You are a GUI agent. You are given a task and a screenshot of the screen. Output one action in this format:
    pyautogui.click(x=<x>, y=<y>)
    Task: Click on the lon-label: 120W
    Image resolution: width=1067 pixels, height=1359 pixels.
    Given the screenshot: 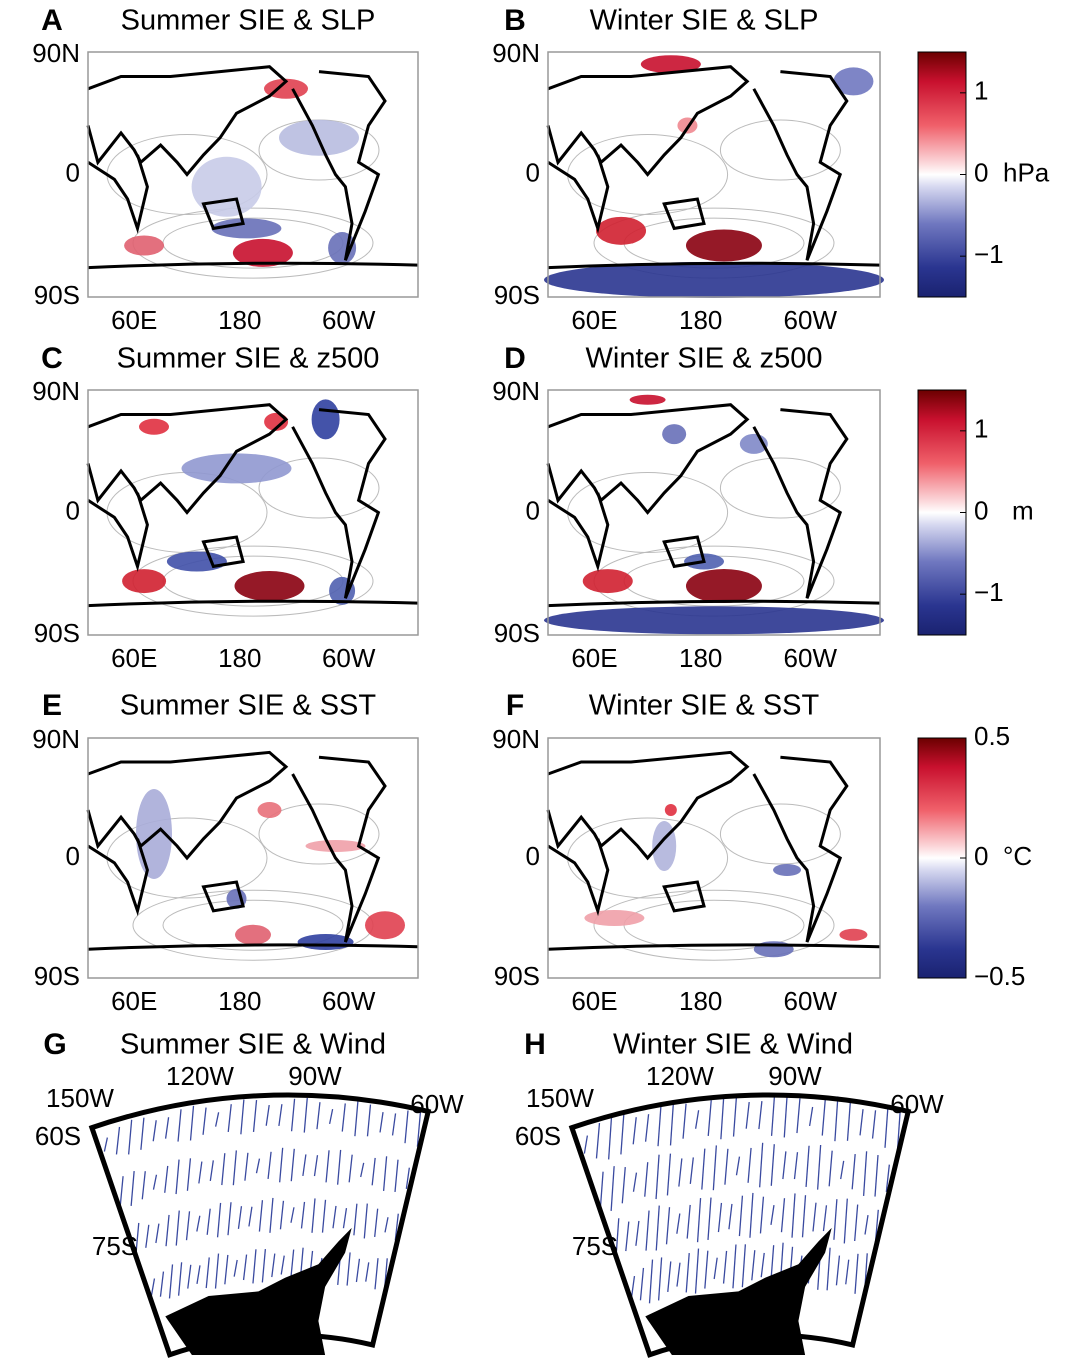 What is the action you would take?
    pyautogui.click(x=200, y=1076)
    